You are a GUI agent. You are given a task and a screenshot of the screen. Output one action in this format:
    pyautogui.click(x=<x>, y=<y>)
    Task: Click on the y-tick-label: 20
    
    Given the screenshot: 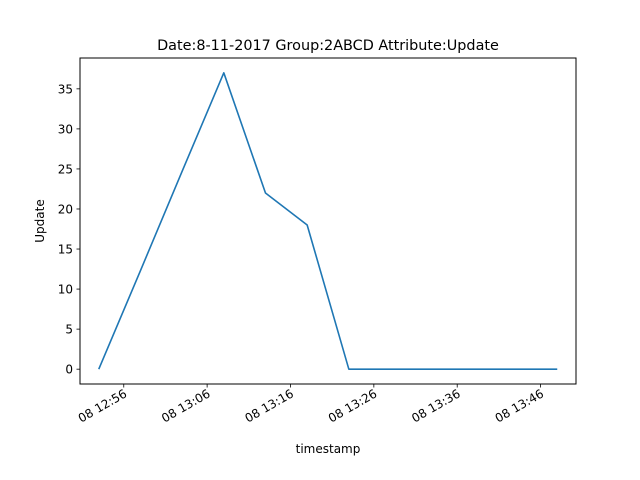 What is the action you would take?
    pyautogui.click(x=65, y=209)
    